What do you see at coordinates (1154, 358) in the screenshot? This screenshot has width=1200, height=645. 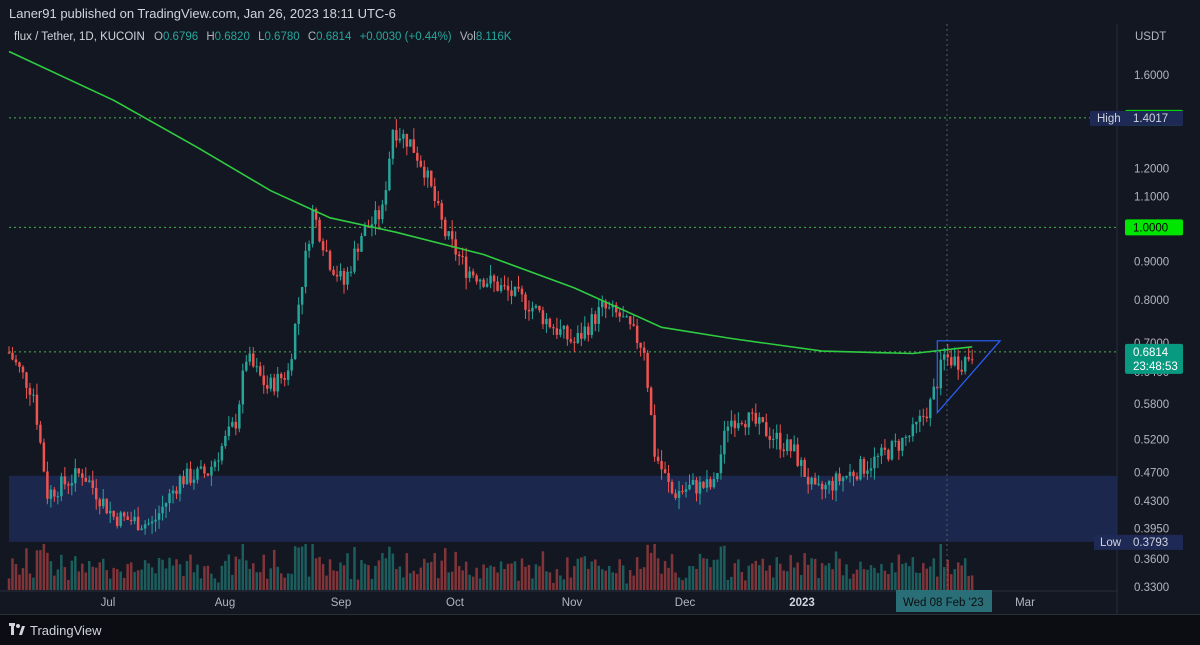 I see `last-price-tag` at bounding box center [1154, 358].